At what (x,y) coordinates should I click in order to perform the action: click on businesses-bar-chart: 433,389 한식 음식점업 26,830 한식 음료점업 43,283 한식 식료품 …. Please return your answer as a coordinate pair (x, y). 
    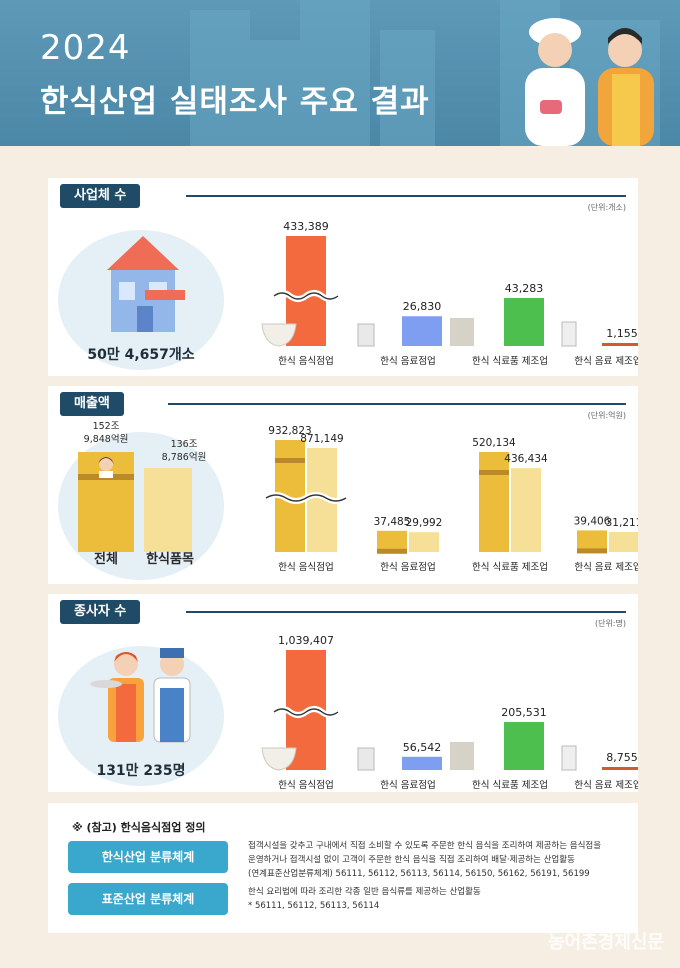
    Looking at the image, I should click on (449, 293).